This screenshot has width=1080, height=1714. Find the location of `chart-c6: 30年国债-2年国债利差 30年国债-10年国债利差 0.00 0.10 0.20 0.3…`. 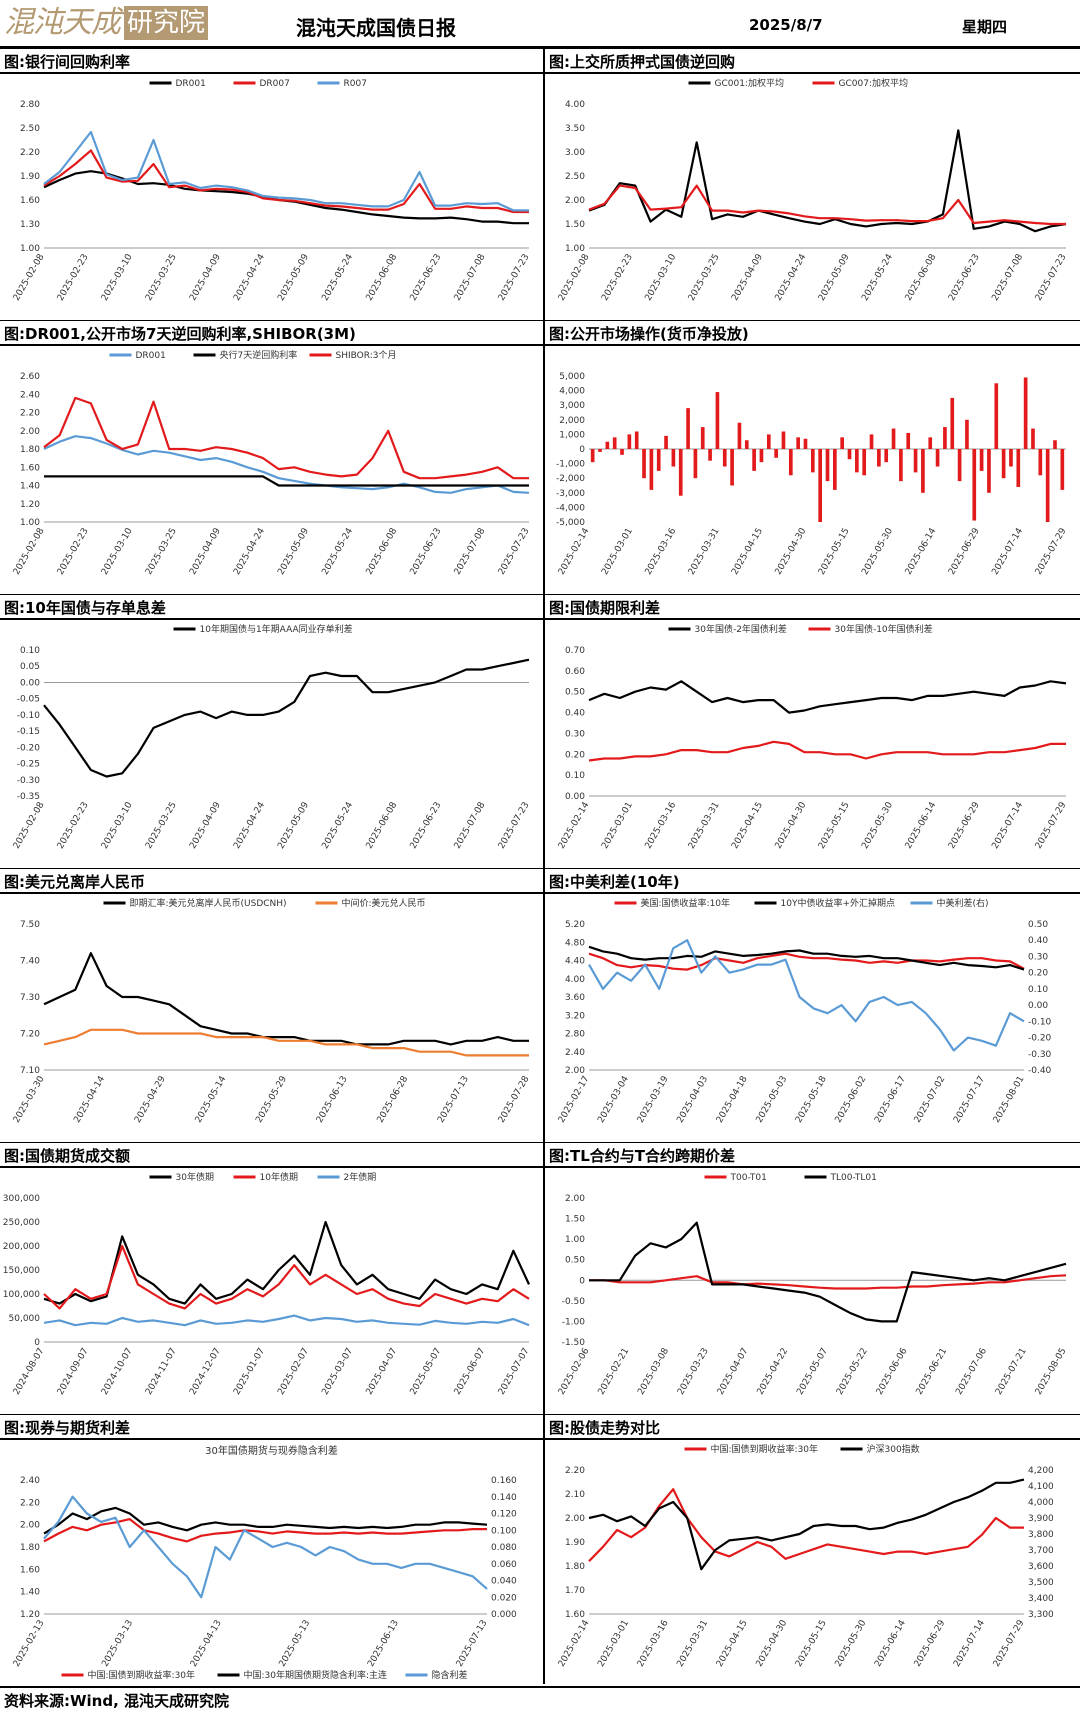

chart-c6: 30年国债-2年国债利差 30年国债-10年国债利差 0.00 0.10 0.20 0.3… is located at coordinates (813, 737).